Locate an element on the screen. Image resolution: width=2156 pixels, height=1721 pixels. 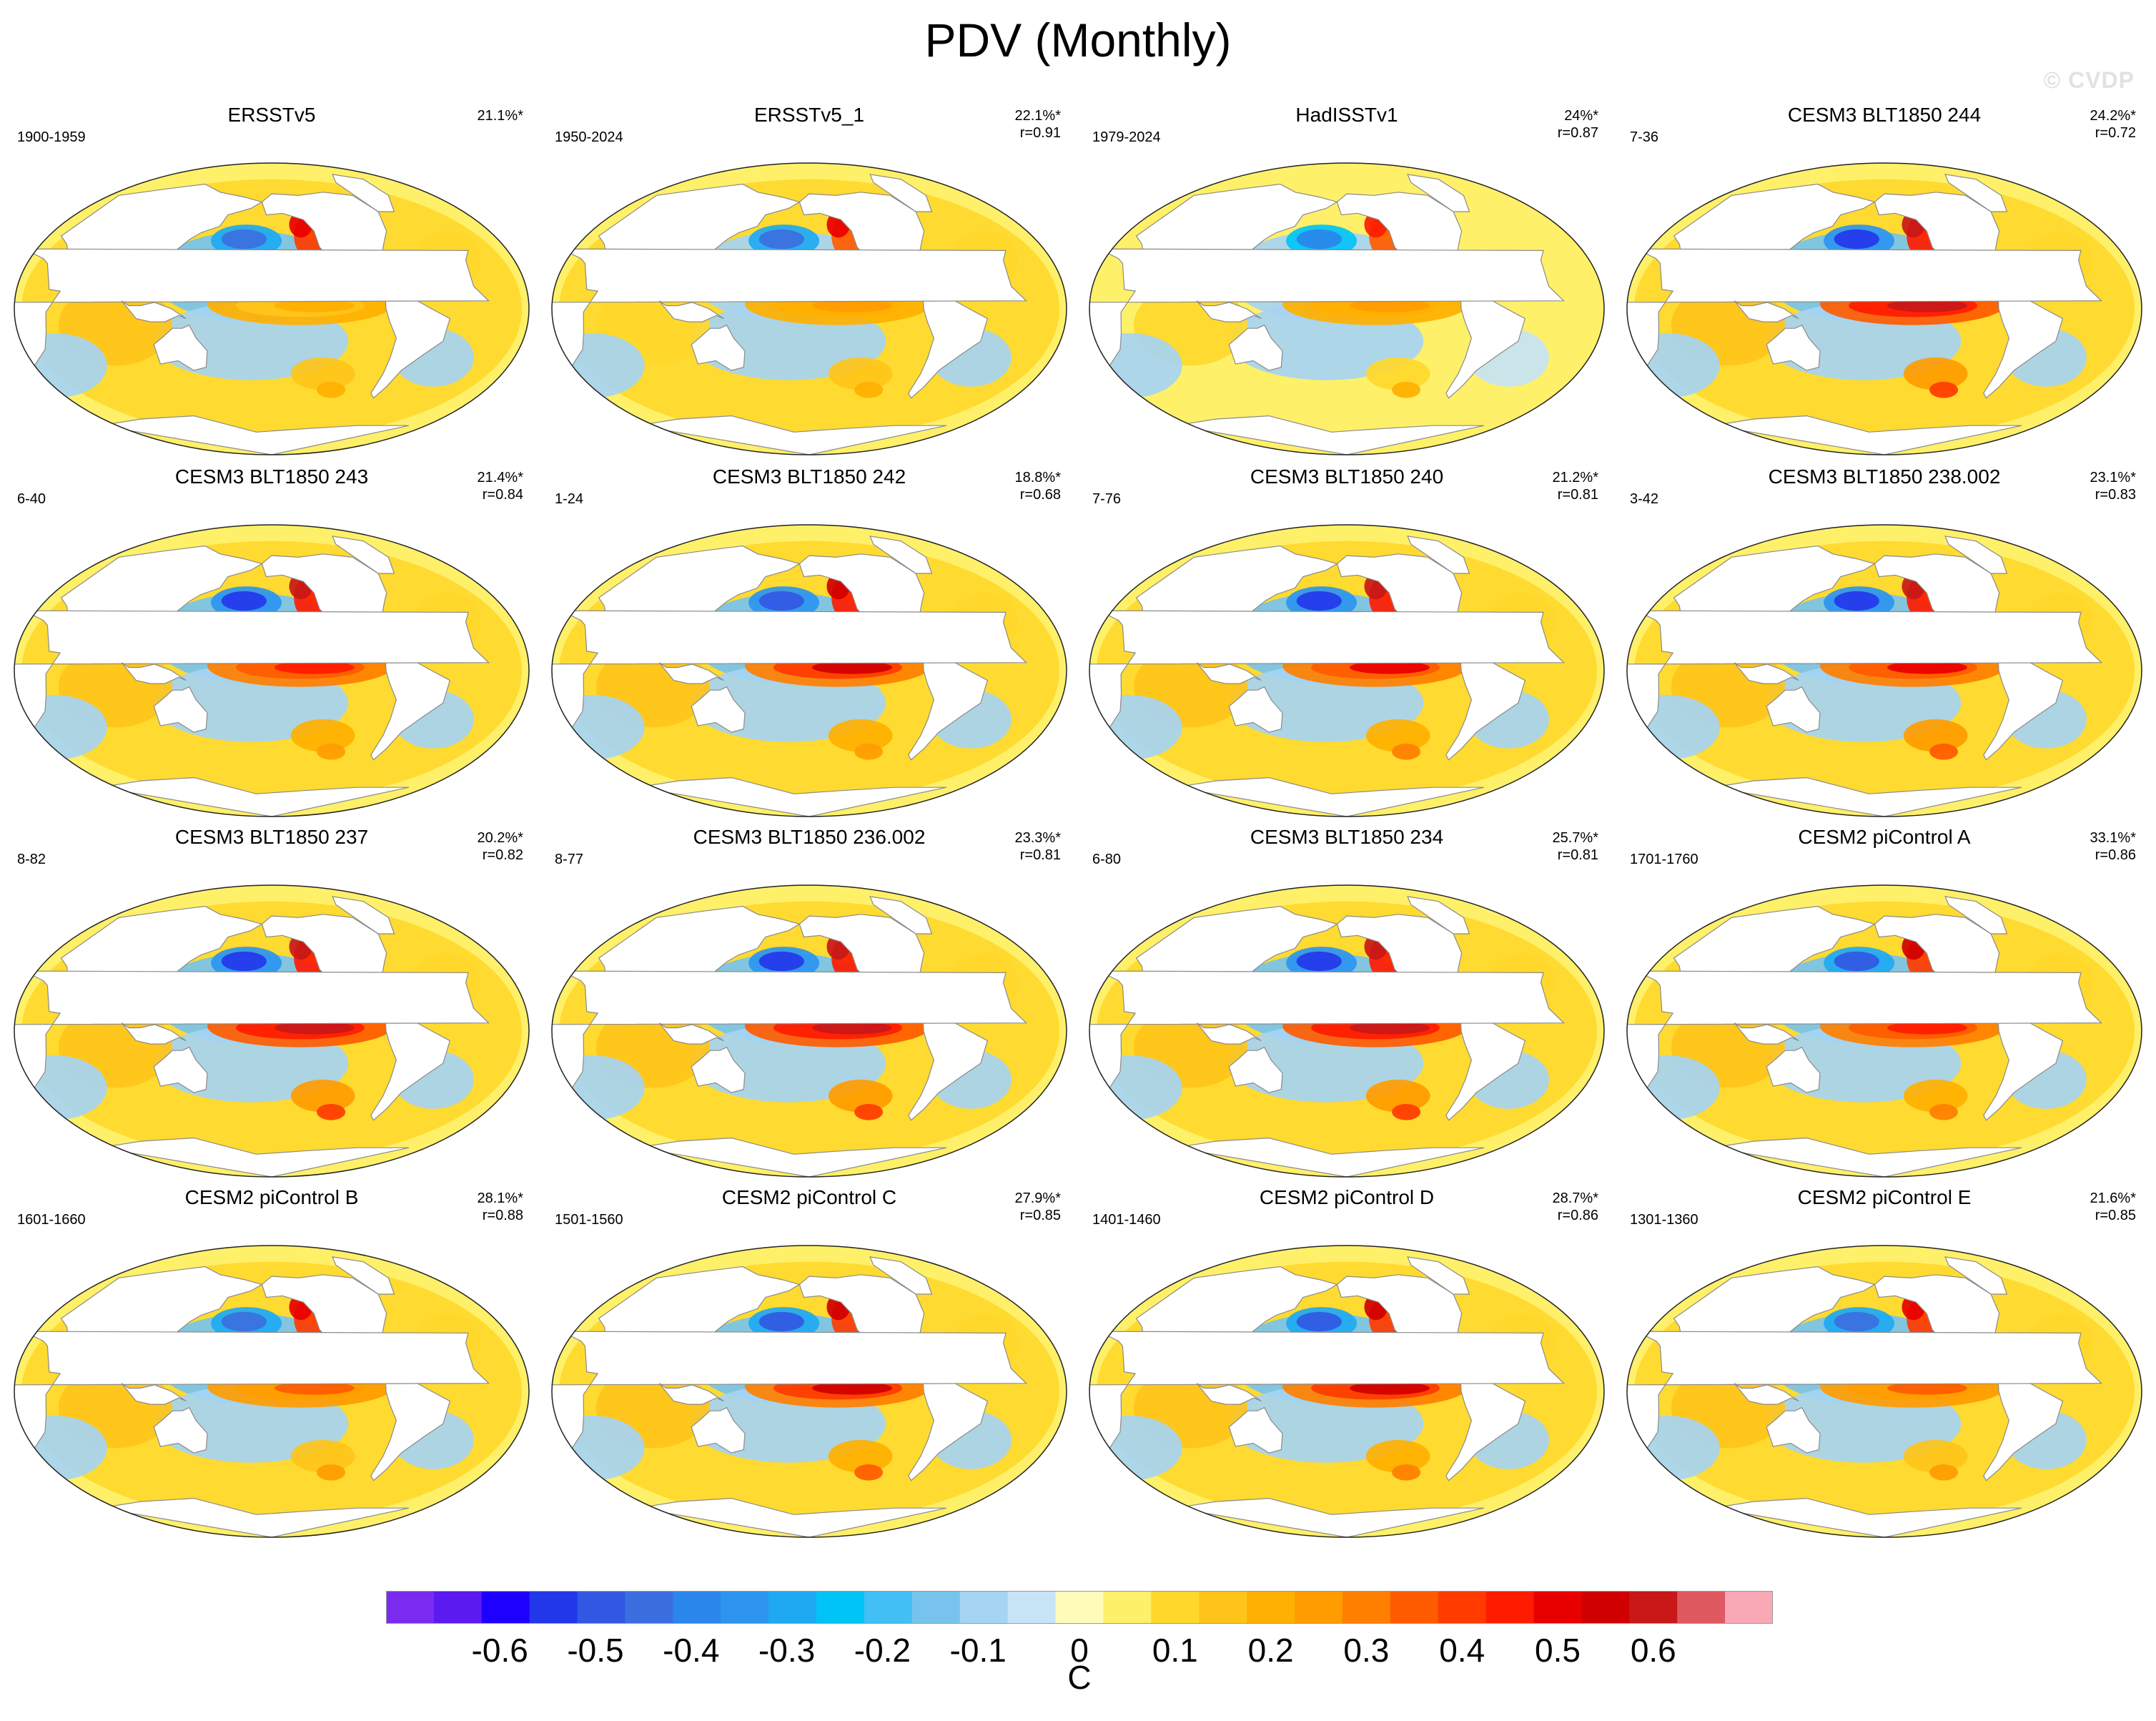
pattern-correlation: r=0.88 is located at coordinates (502, 1216).